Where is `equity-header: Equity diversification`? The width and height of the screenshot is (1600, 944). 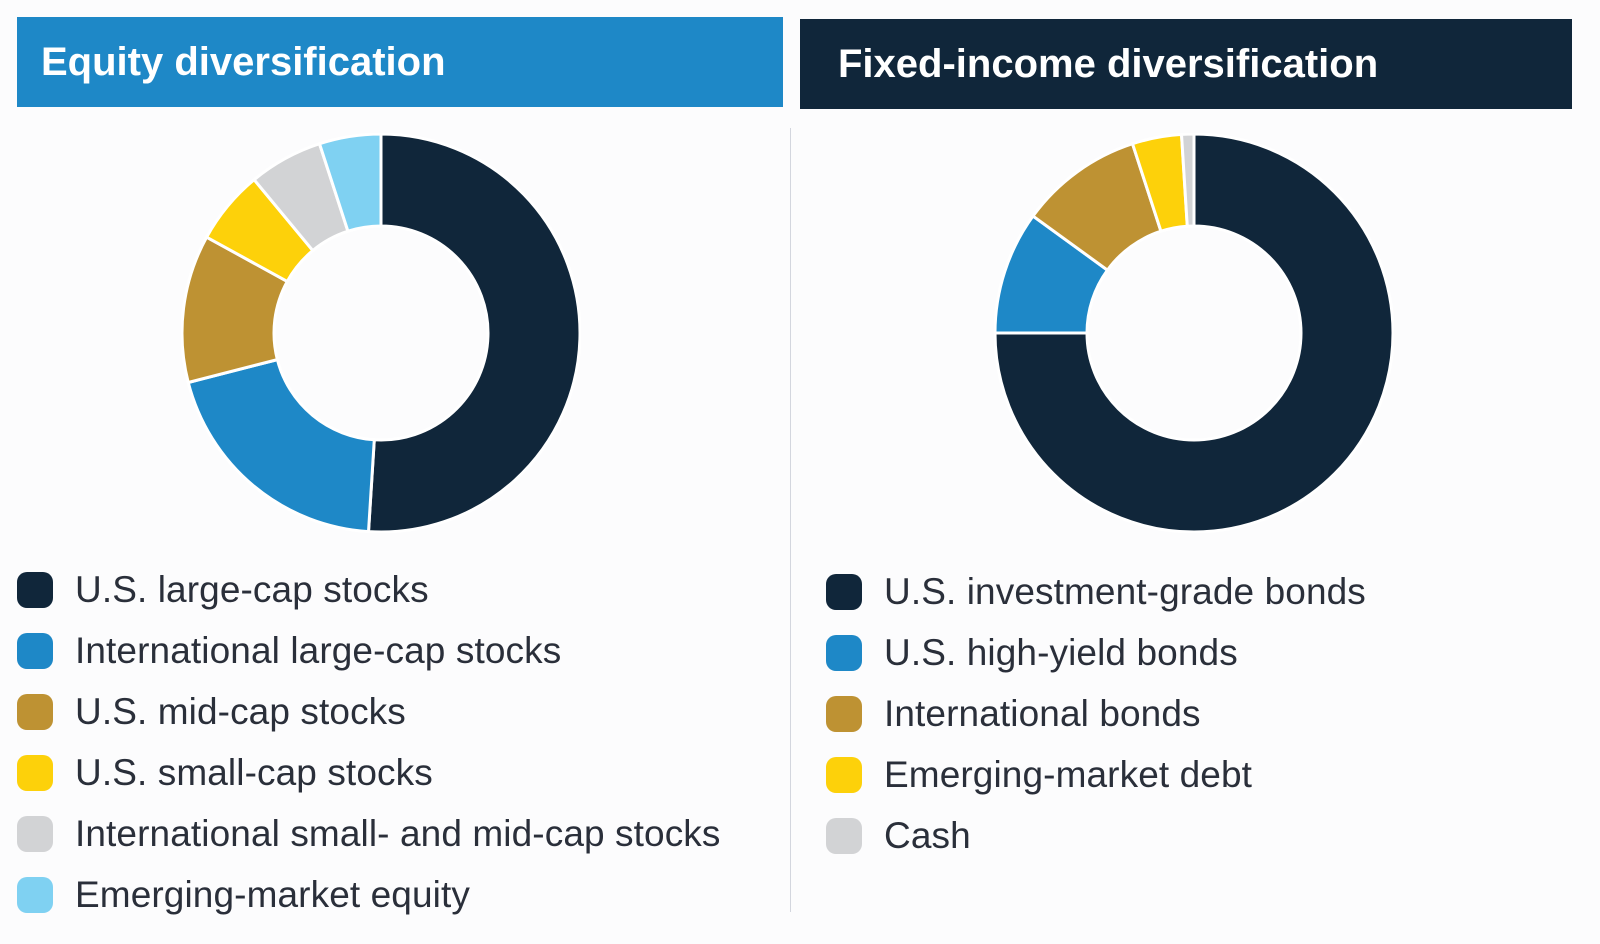
equity-header: Equity diversification is located at coordinates (400, 62).